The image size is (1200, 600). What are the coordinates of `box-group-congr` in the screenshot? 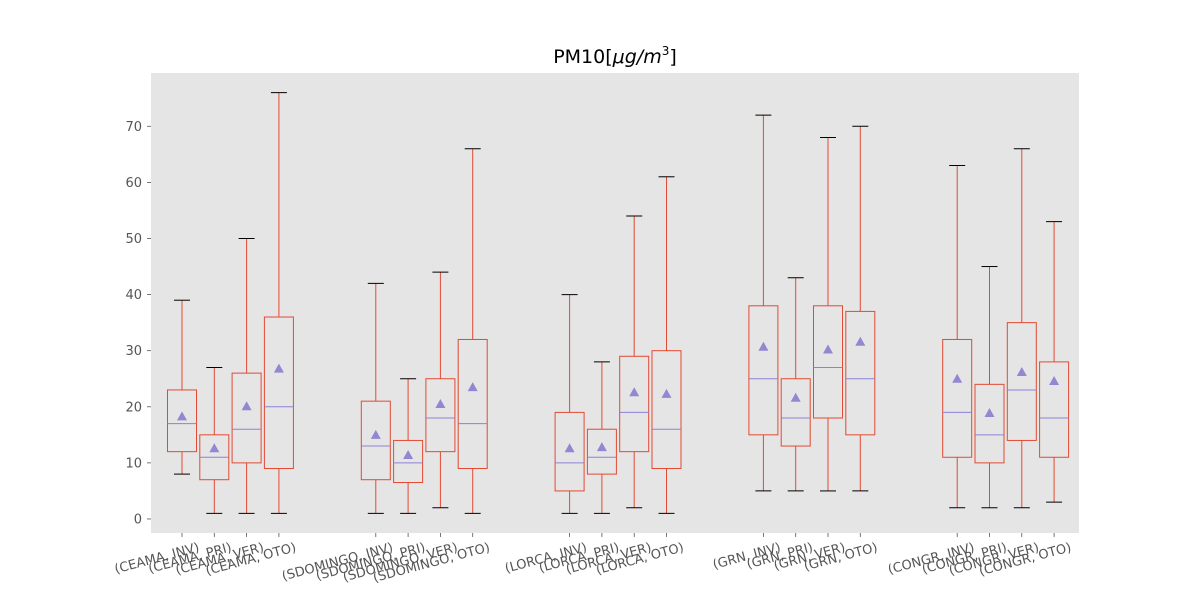 It's located at (1006, 328).